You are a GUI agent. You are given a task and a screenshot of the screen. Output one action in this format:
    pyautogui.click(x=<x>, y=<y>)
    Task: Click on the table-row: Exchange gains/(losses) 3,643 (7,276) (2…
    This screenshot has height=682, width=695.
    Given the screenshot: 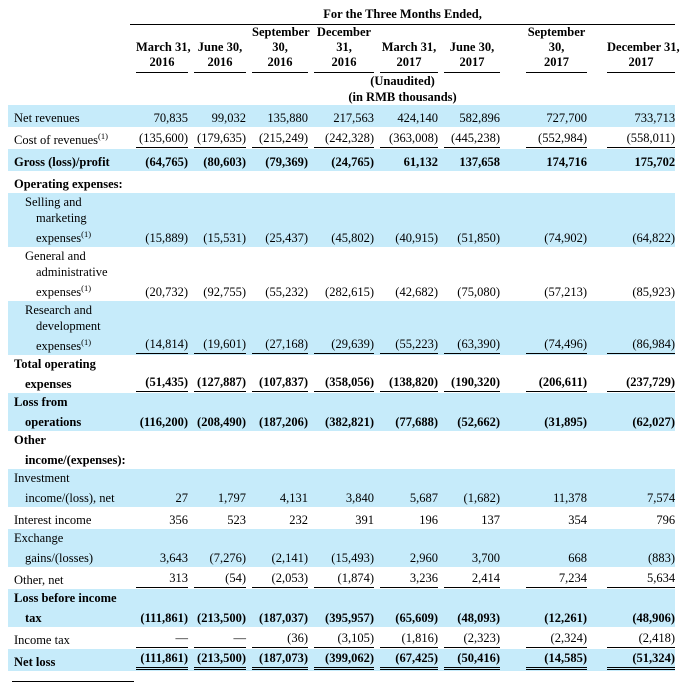 What is the action you would take?
    pyautogui.click(x=342, y=548)
    